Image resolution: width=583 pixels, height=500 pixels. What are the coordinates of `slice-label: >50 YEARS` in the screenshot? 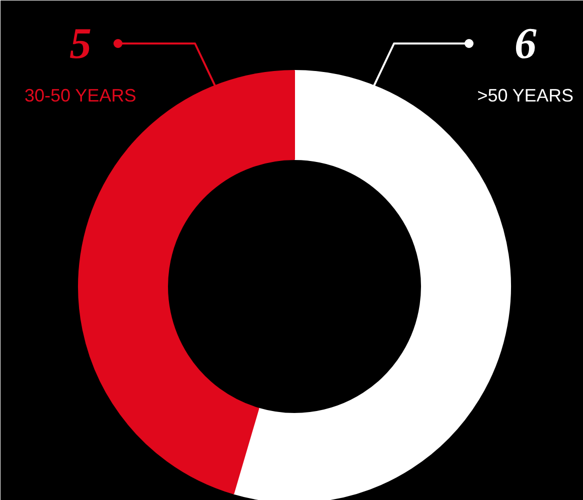 It's located at (525, 96).